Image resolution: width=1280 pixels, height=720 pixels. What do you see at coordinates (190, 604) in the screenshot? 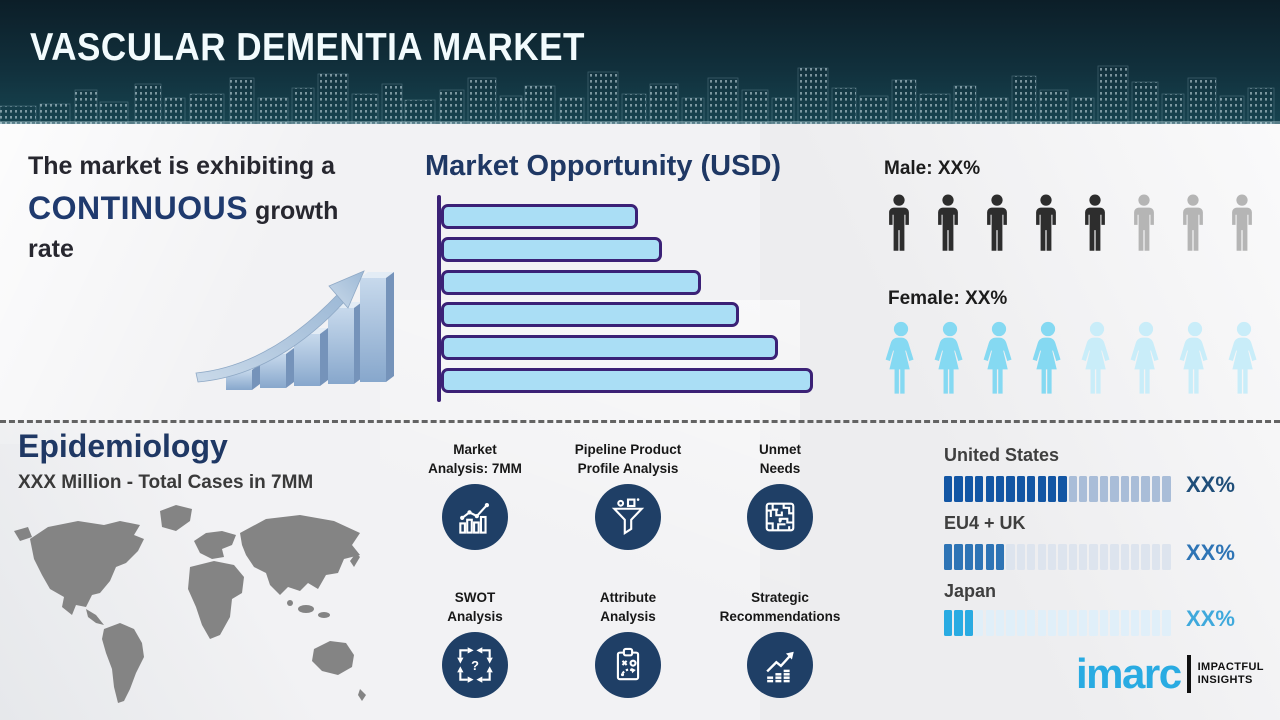
I see `world-map-graphic` at bounding box center [190, 604].